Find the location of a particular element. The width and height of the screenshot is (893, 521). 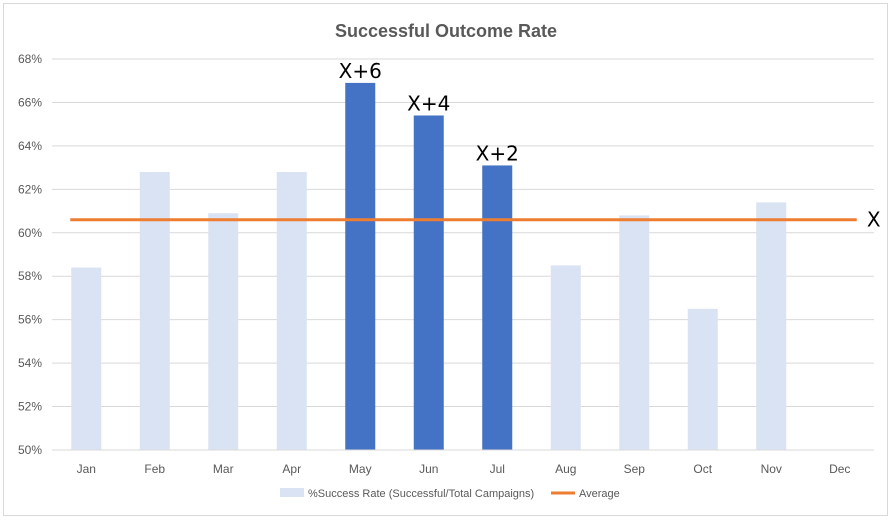

bar-feb is located at coordinates (154, 310).